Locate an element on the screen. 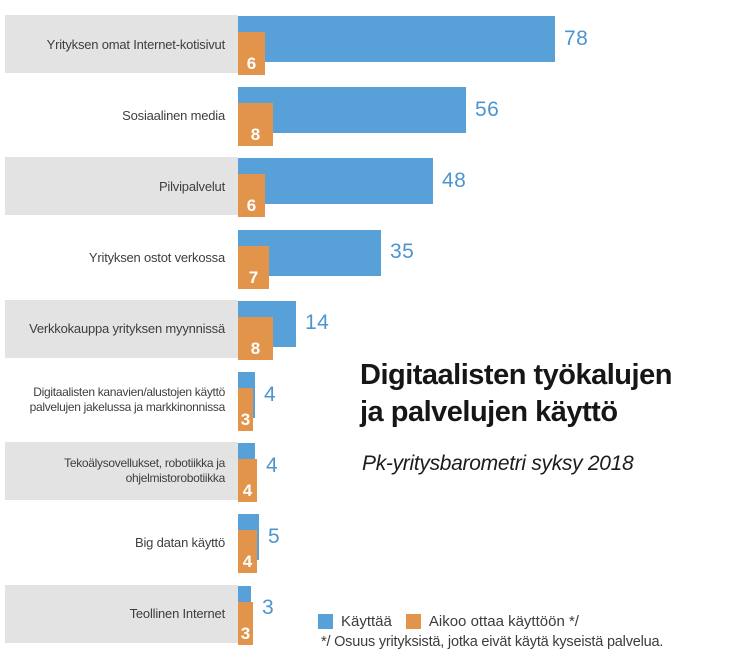 The width and height of the screenshot is (750, 669). legend-label-kayttaa: Käyttää is located at coordinates (366, 621).